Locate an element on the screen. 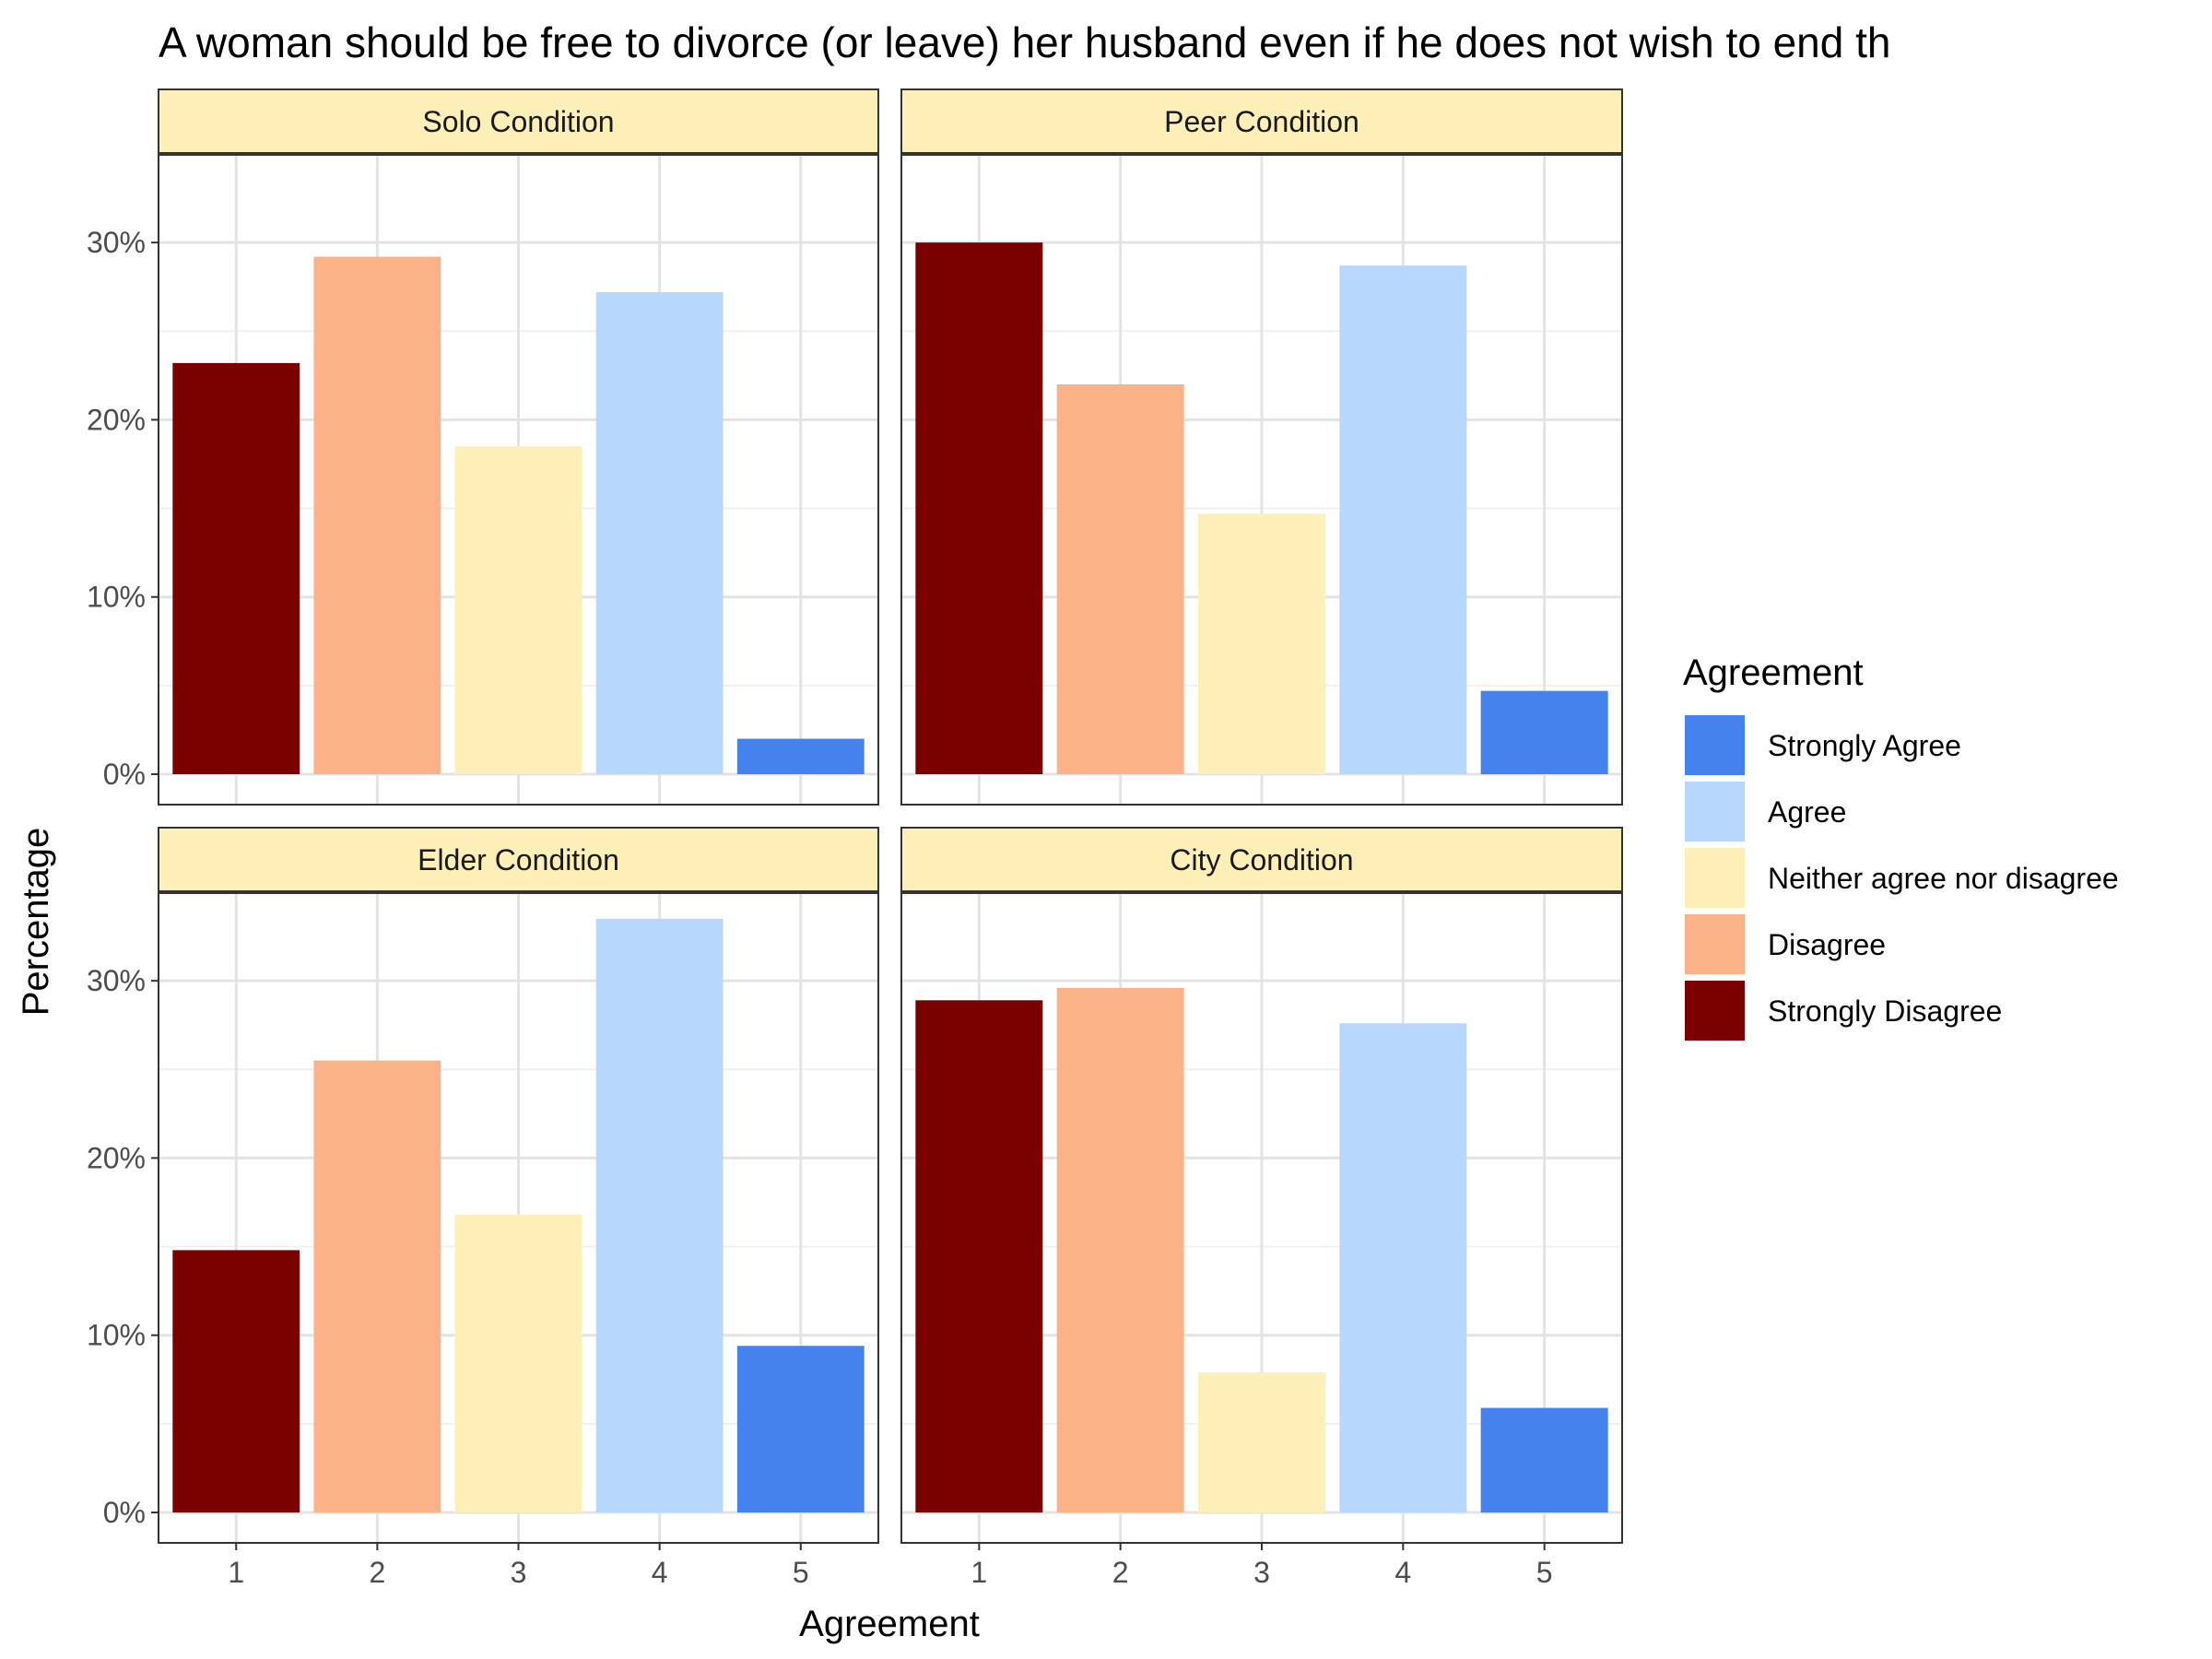 The height and width of the screenshot is (1659, 2212). x-axis-label: Agreement is located at coordinates (889, 1624).